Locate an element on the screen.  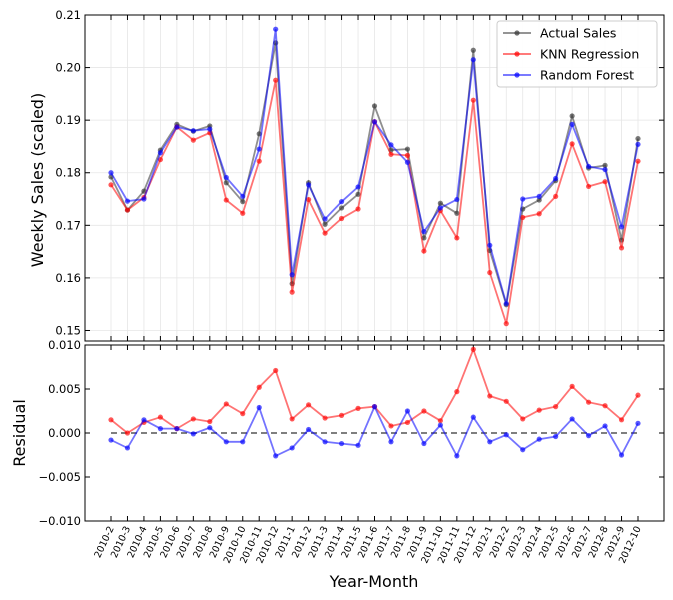
bottom-y-tick-label: 0.010 is located at coordinates (64, 345).